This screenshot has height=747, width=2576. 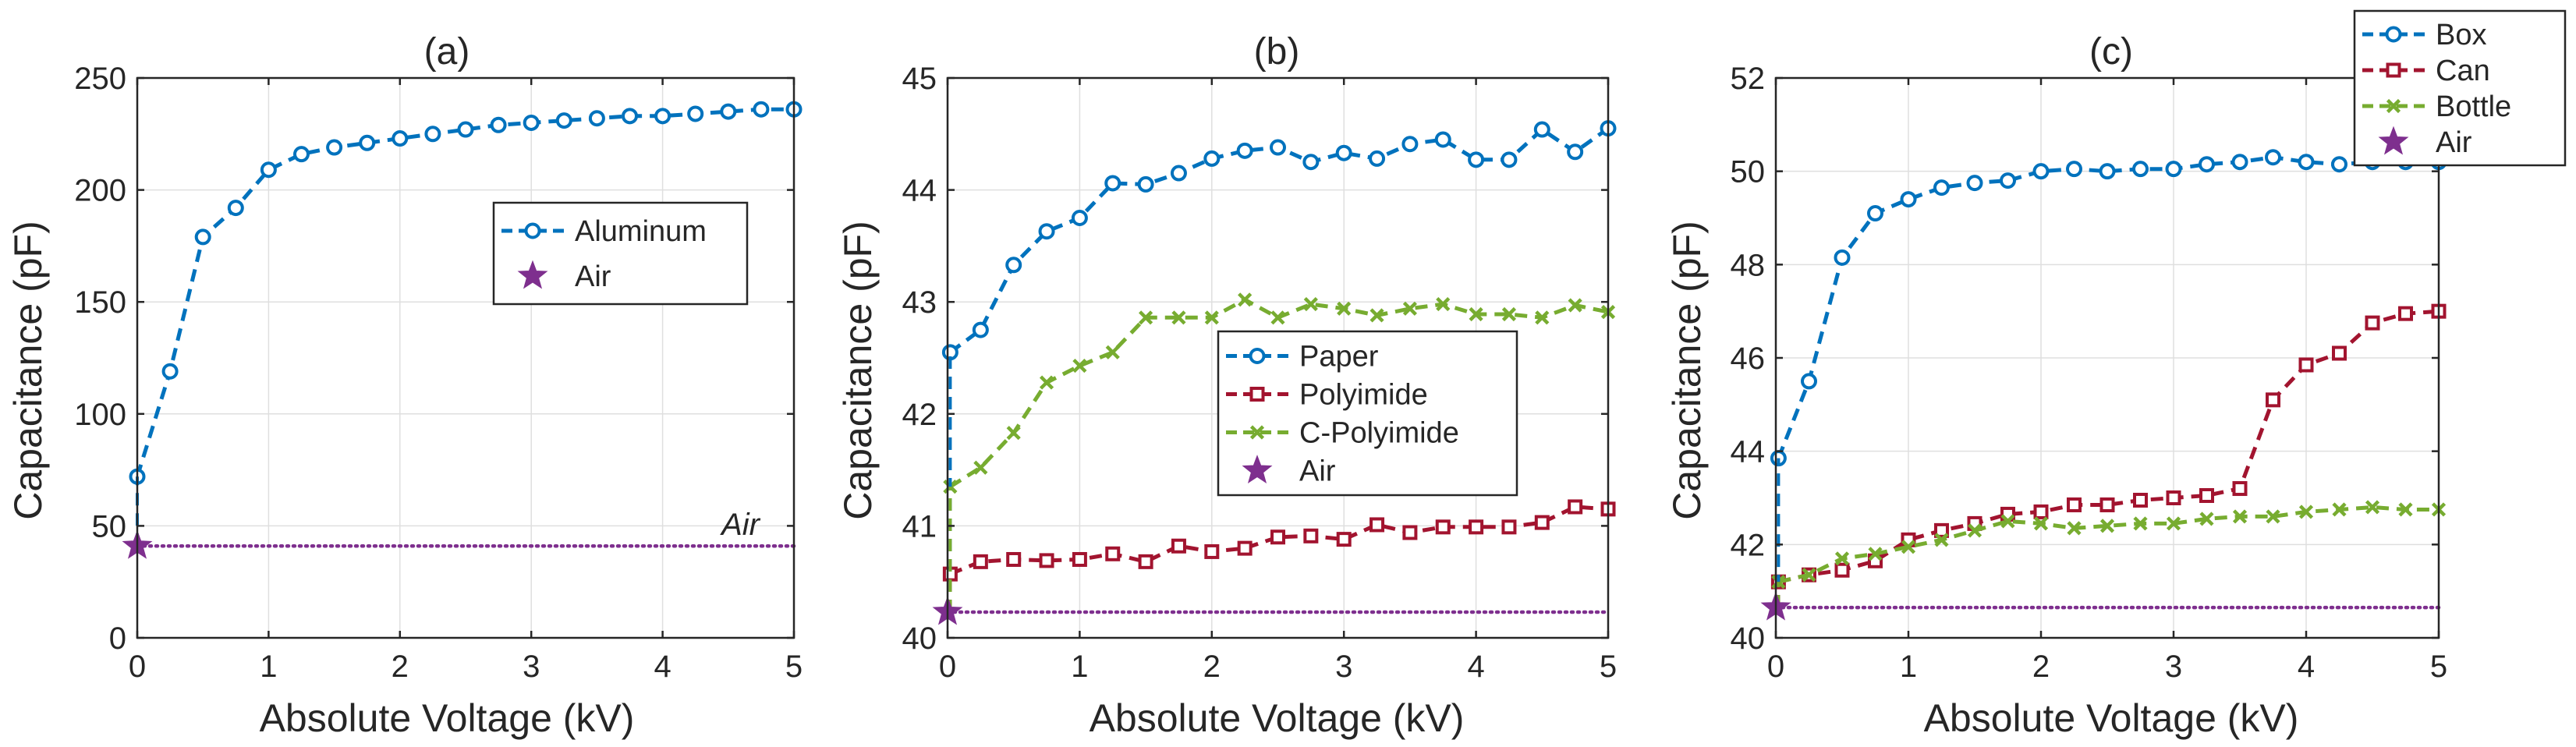 What do you see at coordinates (100, 302) in the screenshot?
I see `y-tick-label: 150` at bounding box center [100, 302].